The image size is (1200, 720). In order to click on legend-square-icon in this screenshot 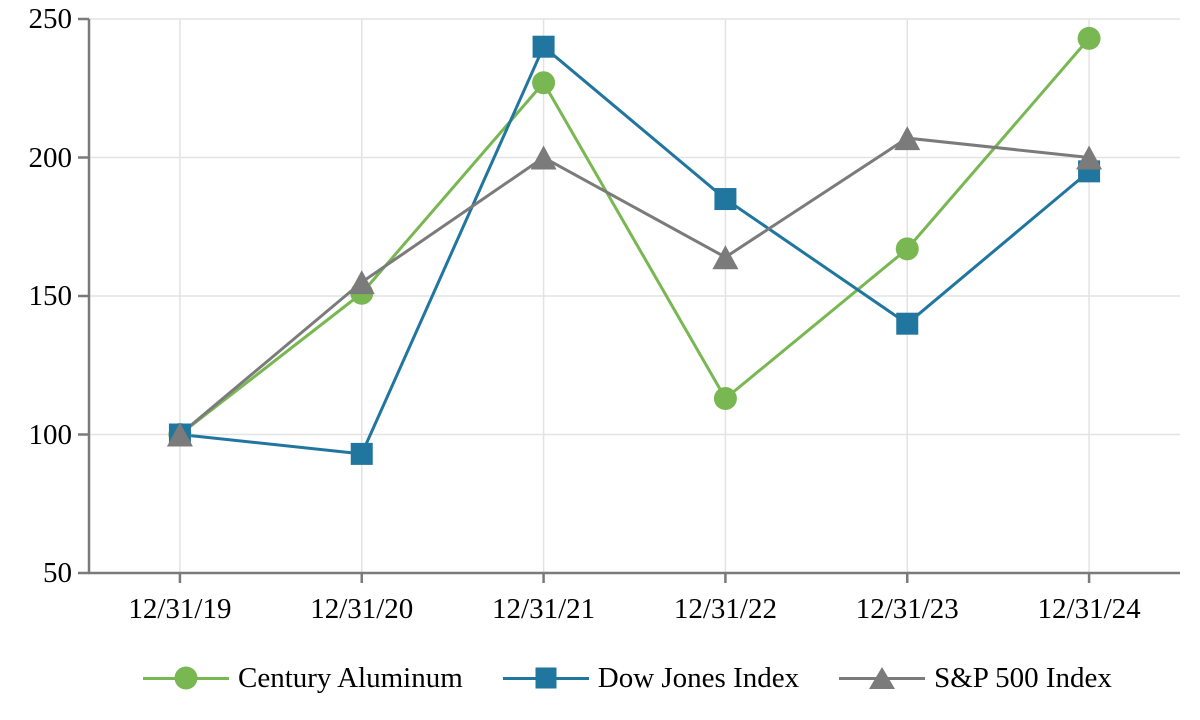, I will do `click(546, 678)`.